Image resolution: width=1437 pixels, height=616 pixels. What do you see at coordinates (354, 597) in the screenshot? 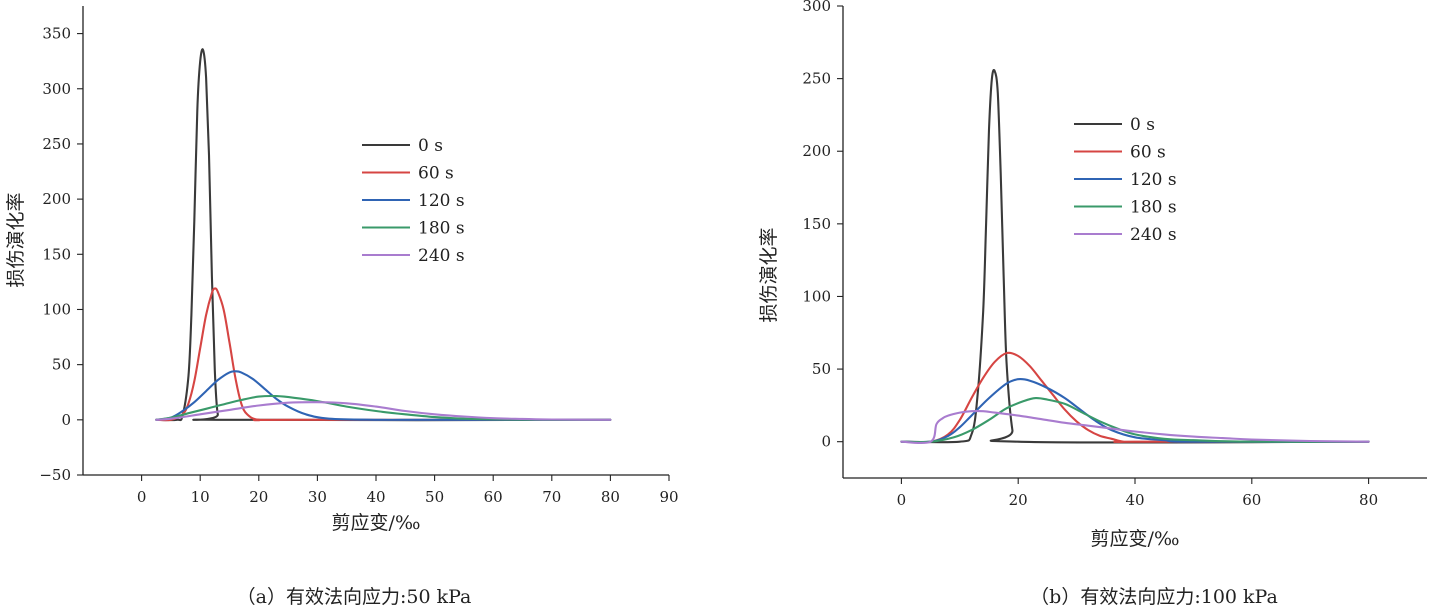
I see `figure-caption: （a）有效法向应力:50 kPa` at bounding box center [354, 597].